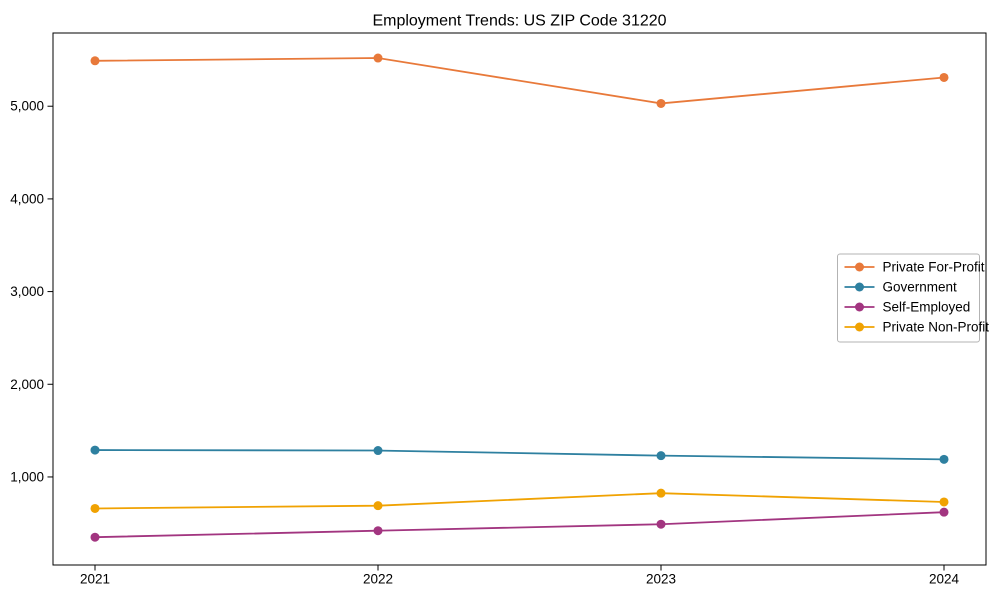 Image resolution: width=1000 pixels, height=600 pixels. Describe the element at coordinates (27, 384) in the screenshot. I see `y-axis-tick-label: 2,000` at that location.